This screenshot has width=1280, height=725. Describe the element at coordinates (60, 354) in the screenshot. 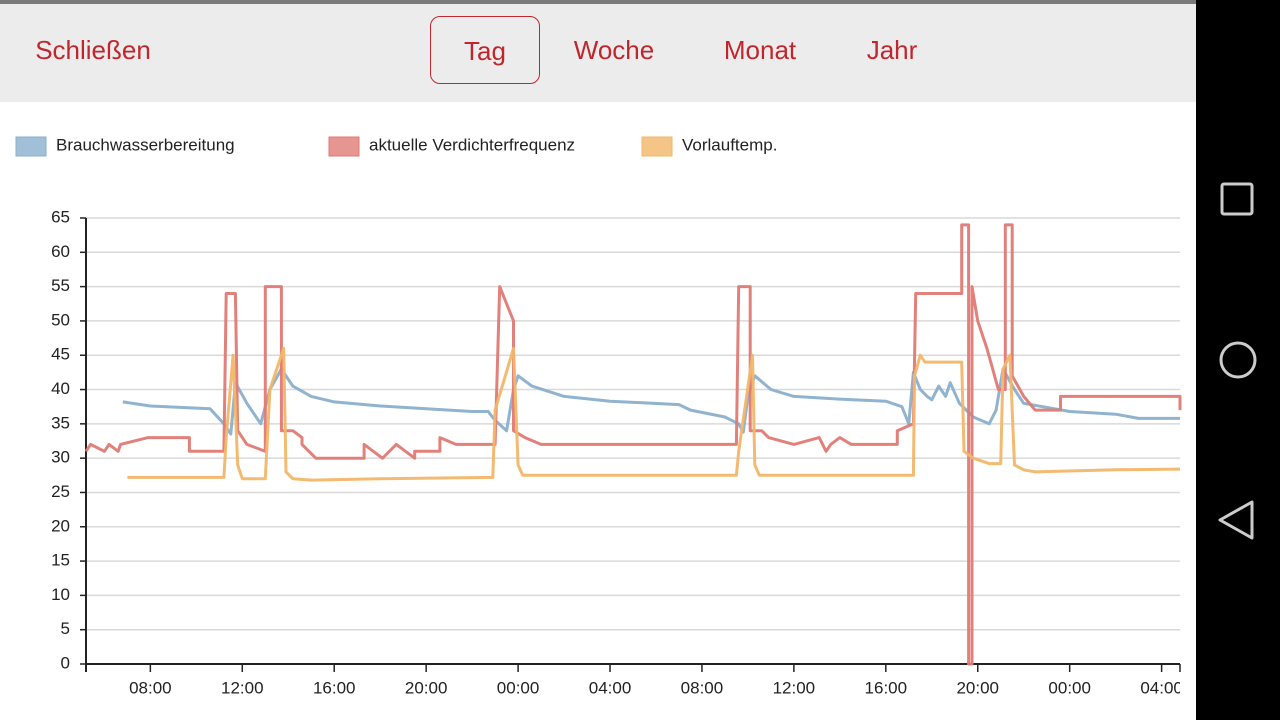

I see `y-tick-label: 45` at that location.